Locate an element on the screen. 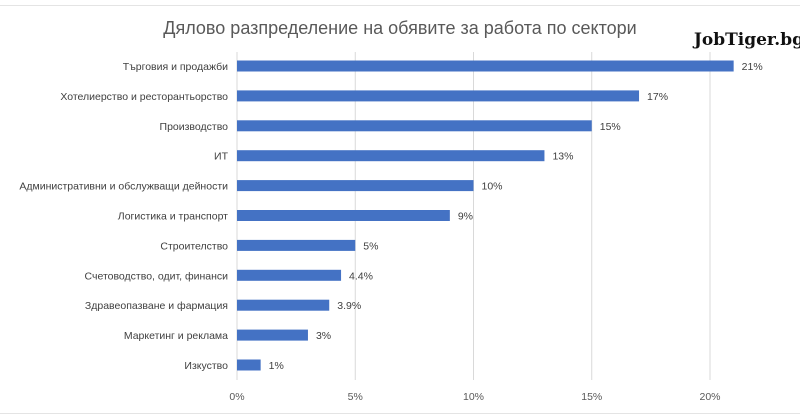 The width and height of the screenshot is (800, 419). category-label: Хотелиерство и ресторантьорство is located at coordinates (144, 97).